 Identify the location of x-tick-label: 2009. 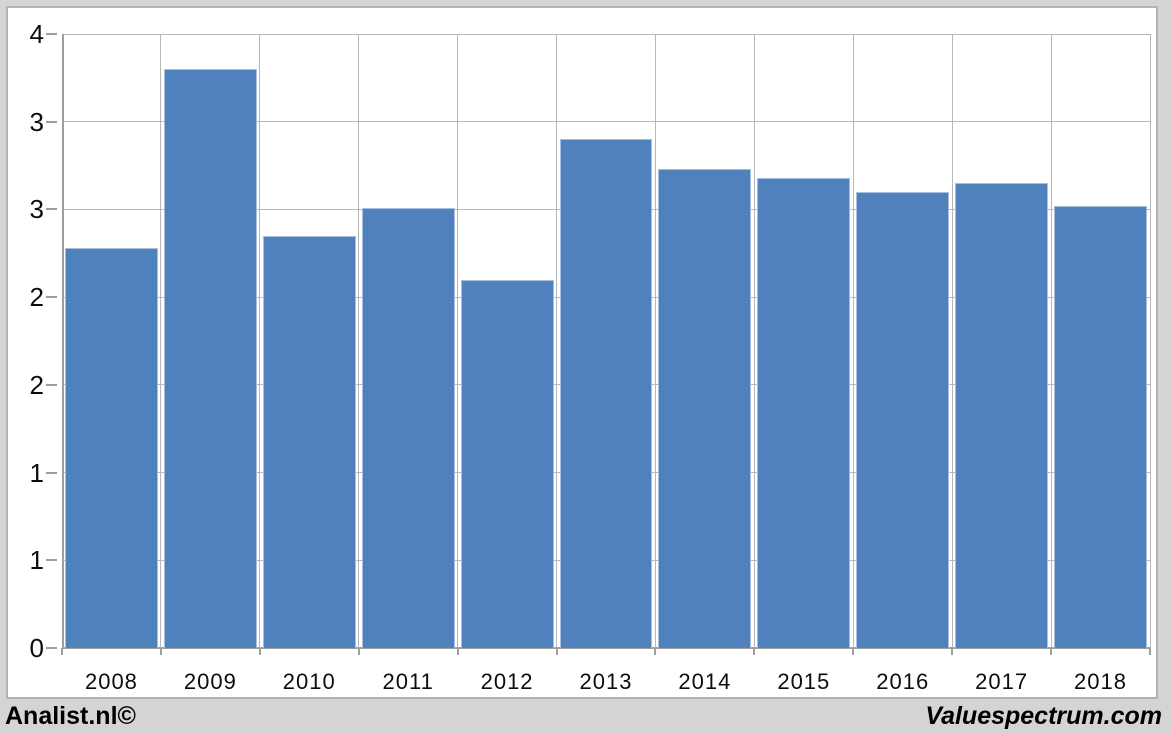
(210, 681).